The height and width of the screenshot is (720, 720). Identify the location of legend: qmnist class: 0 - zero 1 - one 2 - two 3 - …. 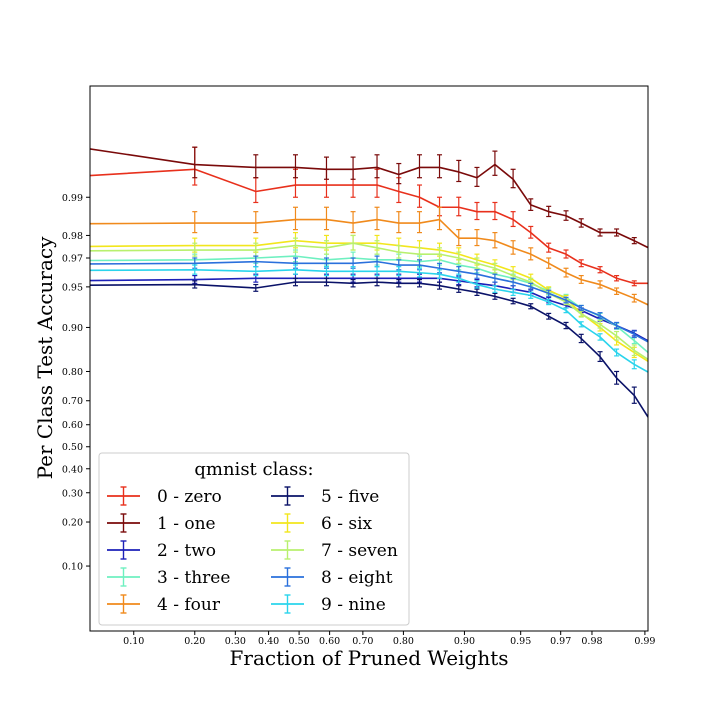
(254, 539).